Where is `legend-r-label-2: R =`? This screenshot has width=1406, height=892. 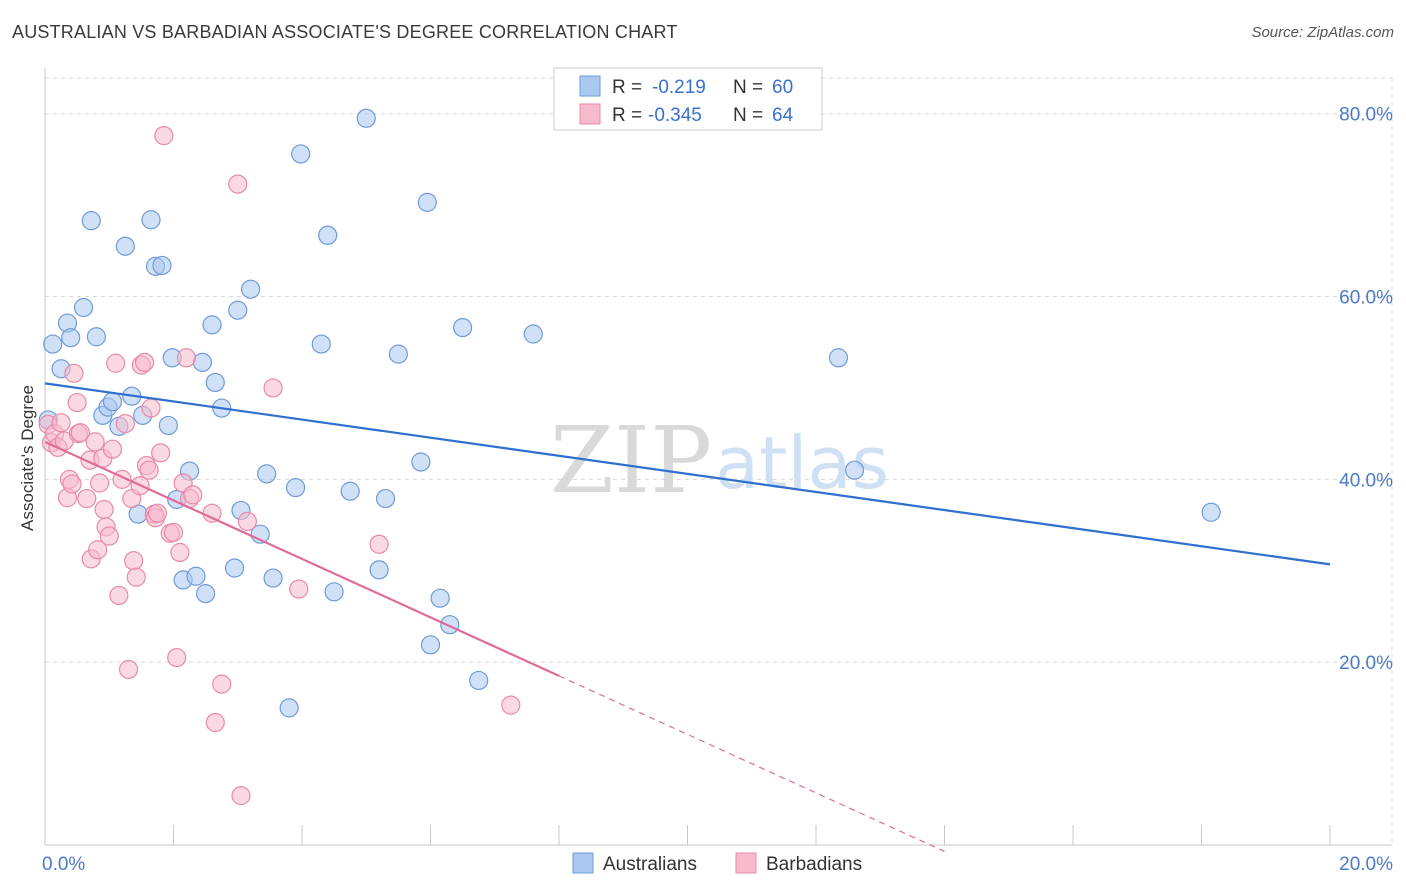
legend-r-label-2: R = is located at coordinates (627, 115).